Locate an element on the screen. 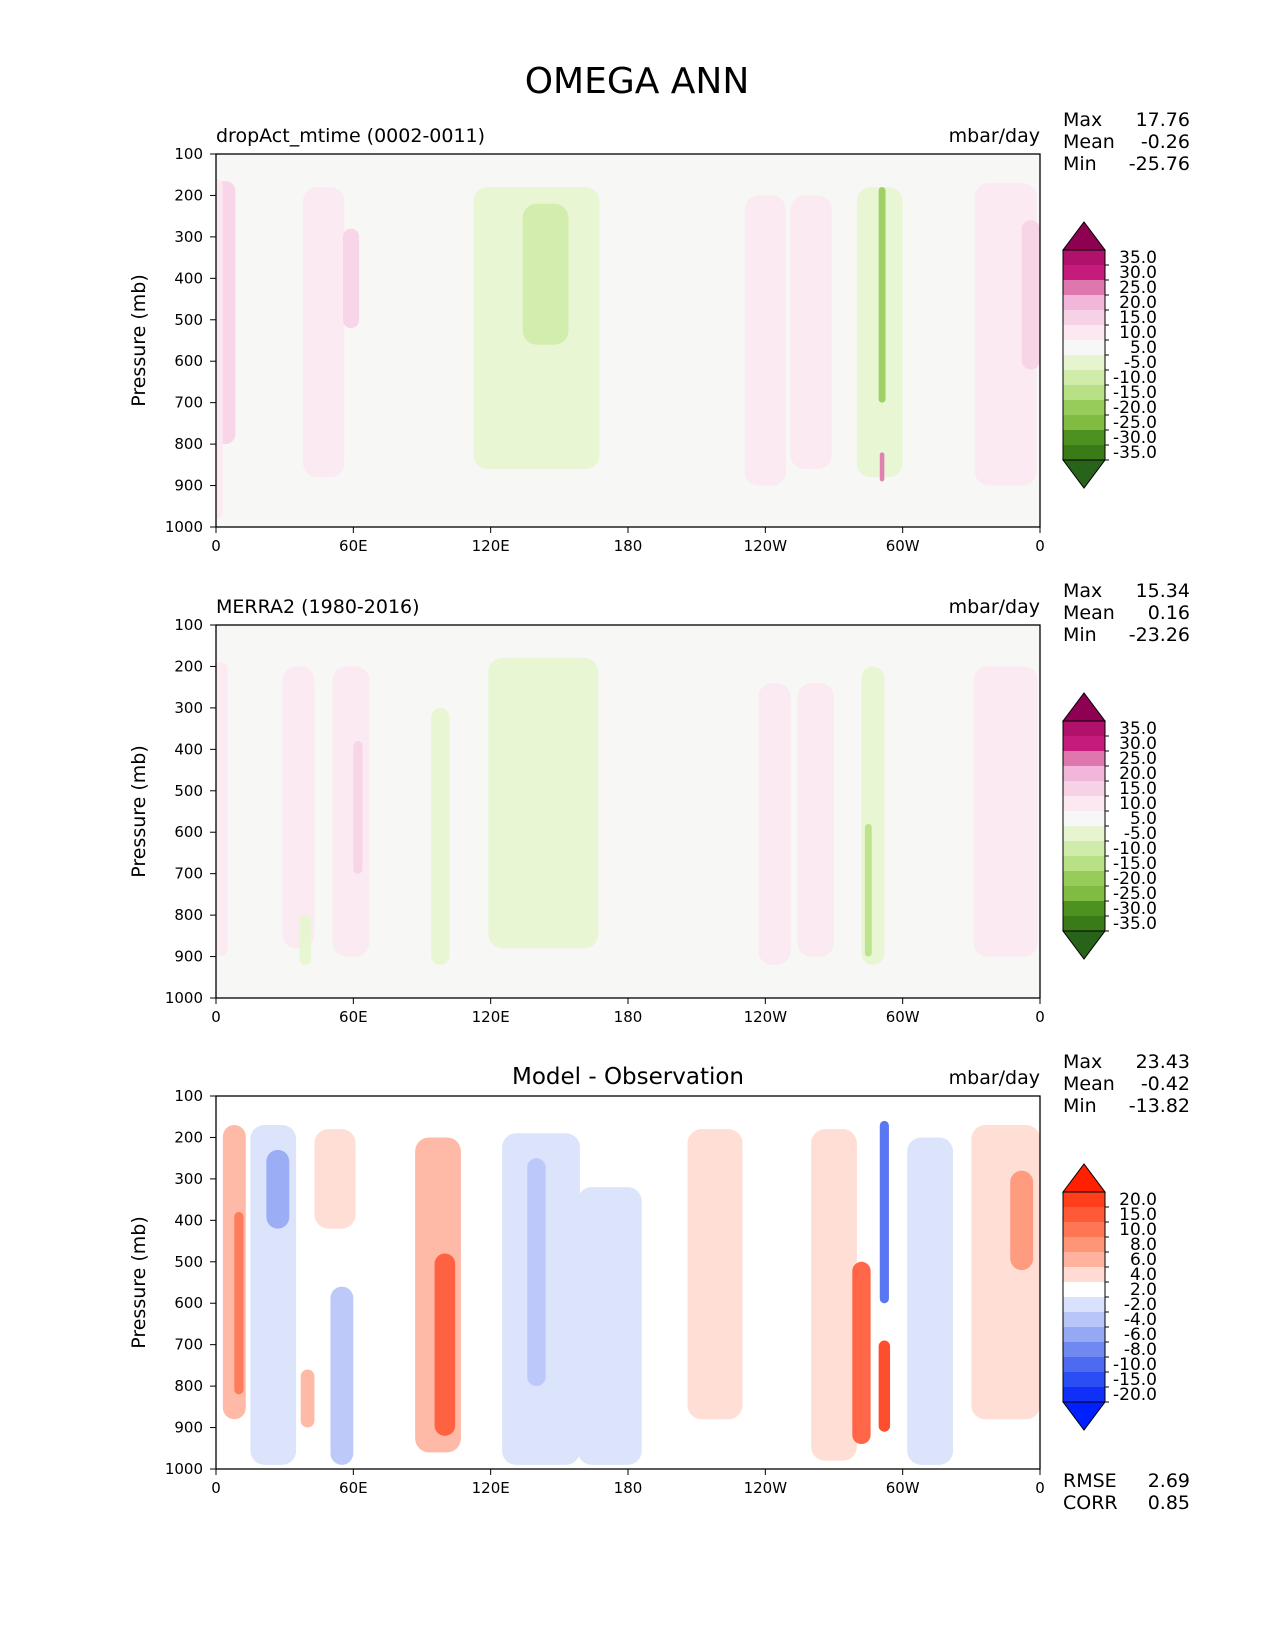 This screenshot has width=1275, height=1650. colorbar-extend-top is located at coordinates (1084, 236).